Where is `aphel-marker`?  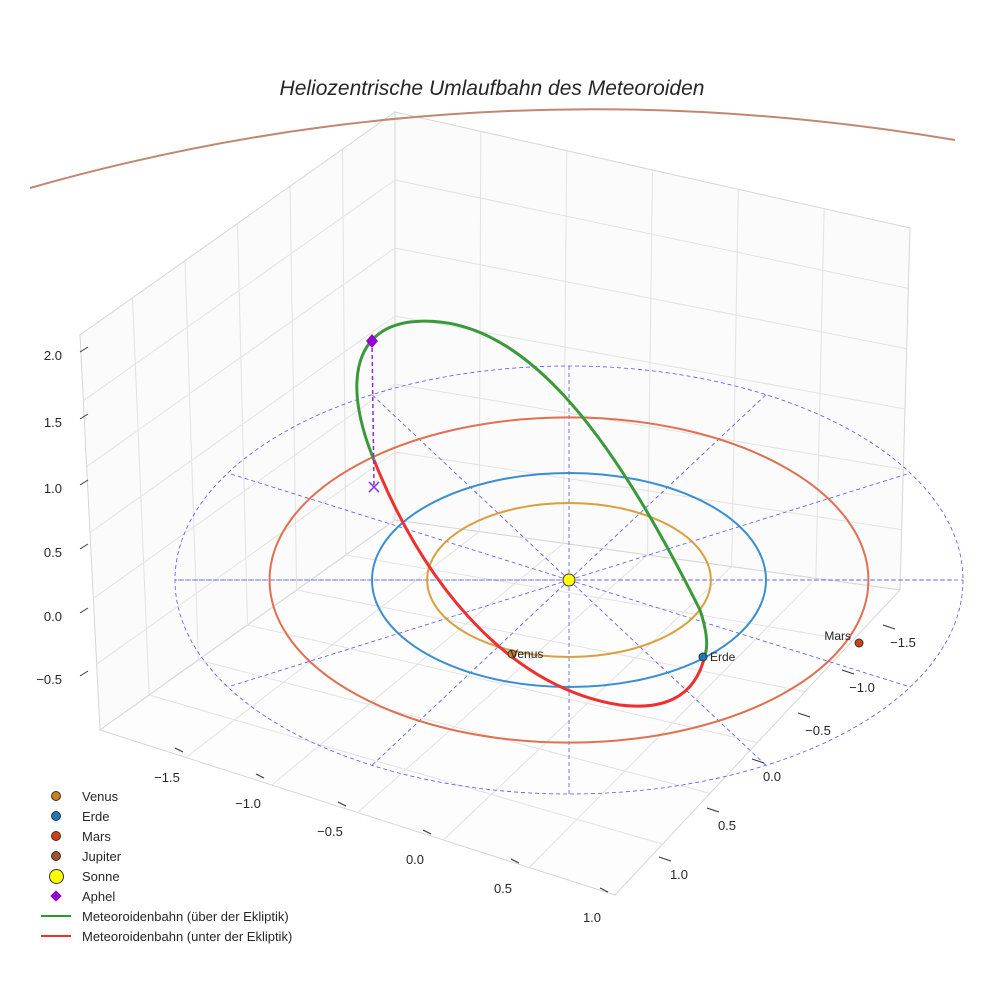 aphel-marker is located at coordinates (372, 341).